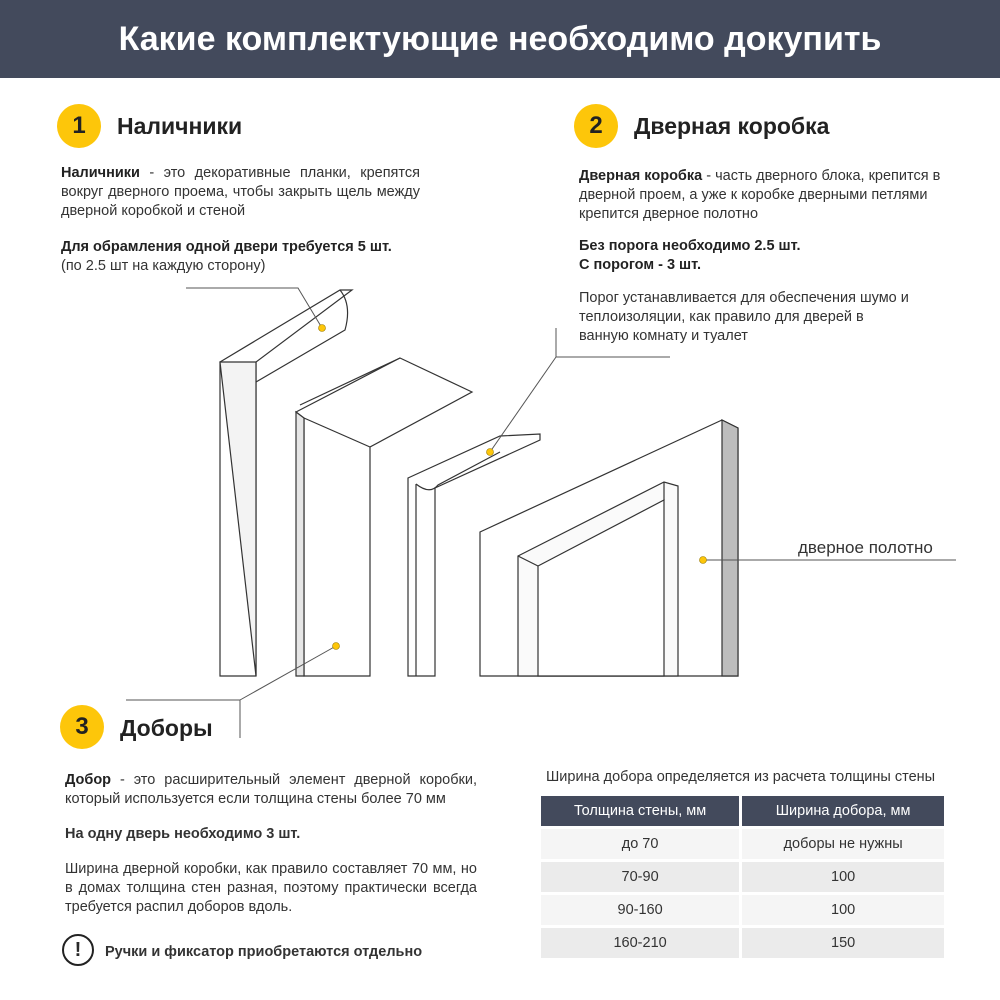 The image size is (1000, 1000). I want to click on section-title-dobory: Доборы, so click(166, 728).